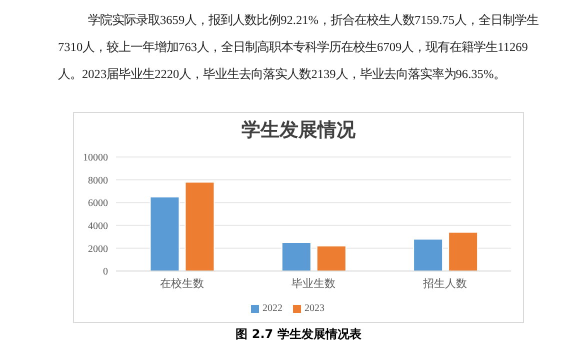 This screenshot has height=348, width=574. I want to click on y-tick-label: 6000, so click(98, 204).